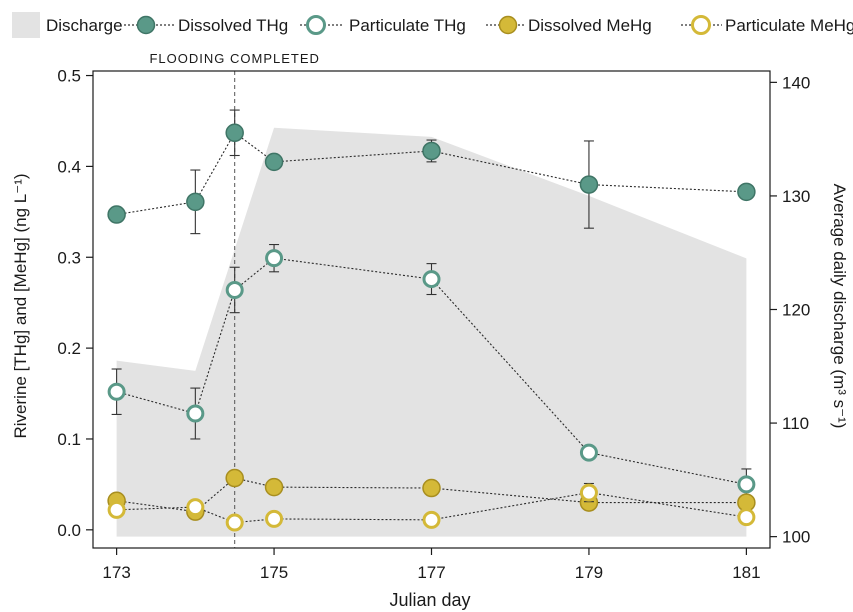  I want to click on x-tick-label: 181, so click(746, 572).